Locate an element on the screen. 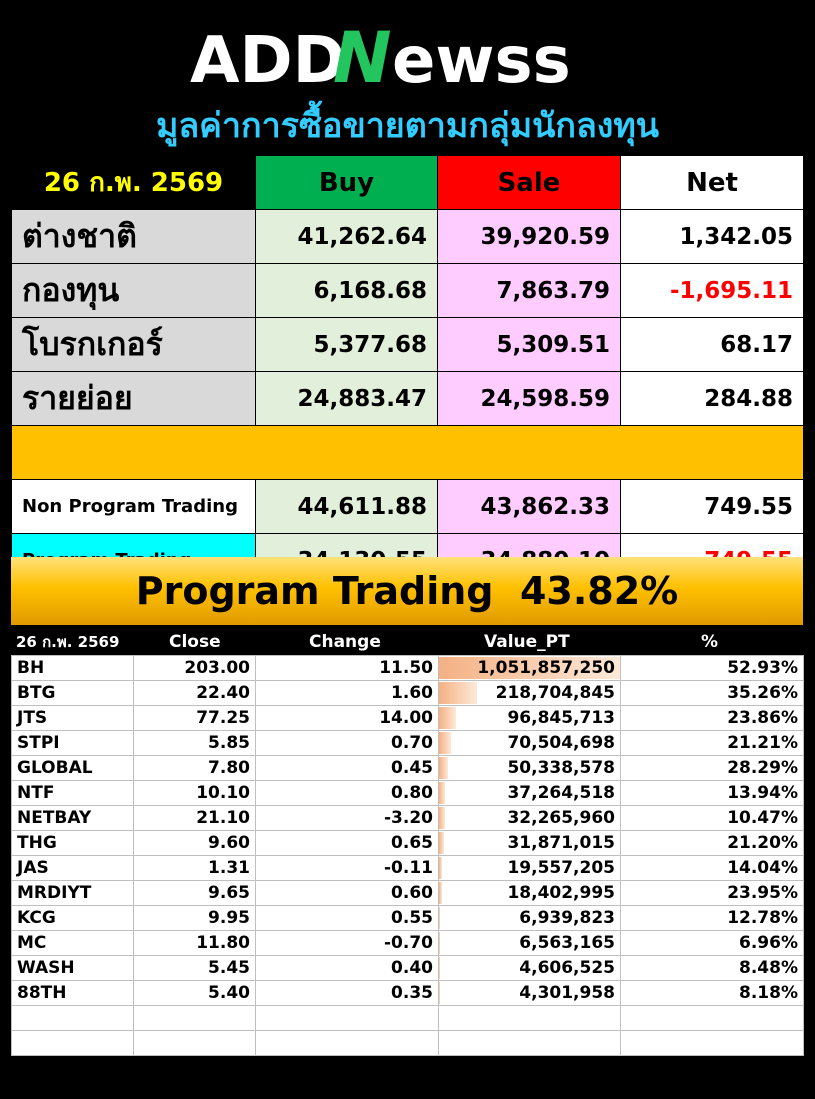 The image size is (815, 1099). table-row: JTS 77.25 14.00 96,845,713 23.86% is located at coordinates (407, 718).